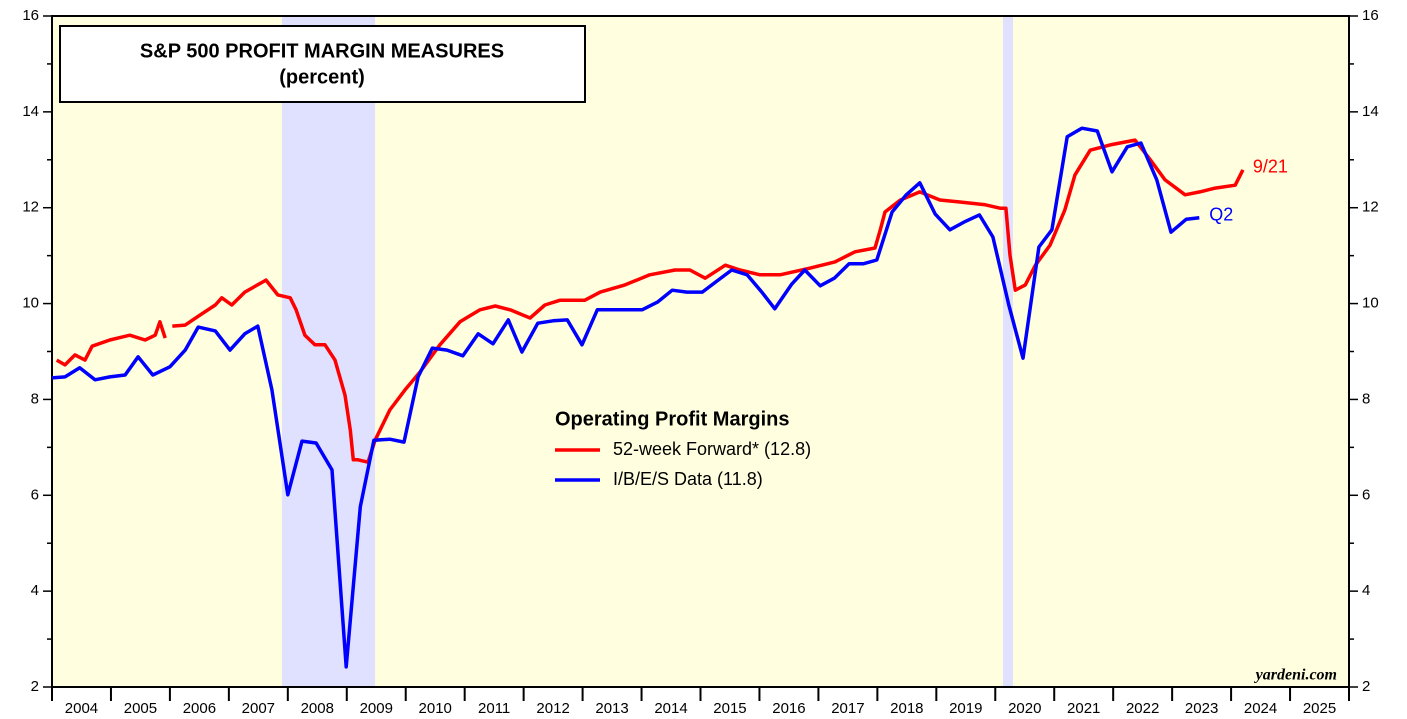 This screenshot has height=719, width=1407. I want to click on end-label: 9/21, so click(1270, 167).